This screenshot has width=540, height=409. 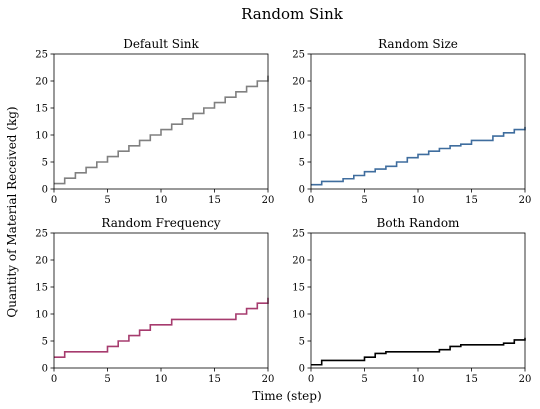 What do you see at coordinates (286, 396) in the screenshot?
I see `x-axis-label: Time (step)` at bounding box center [286, 396].